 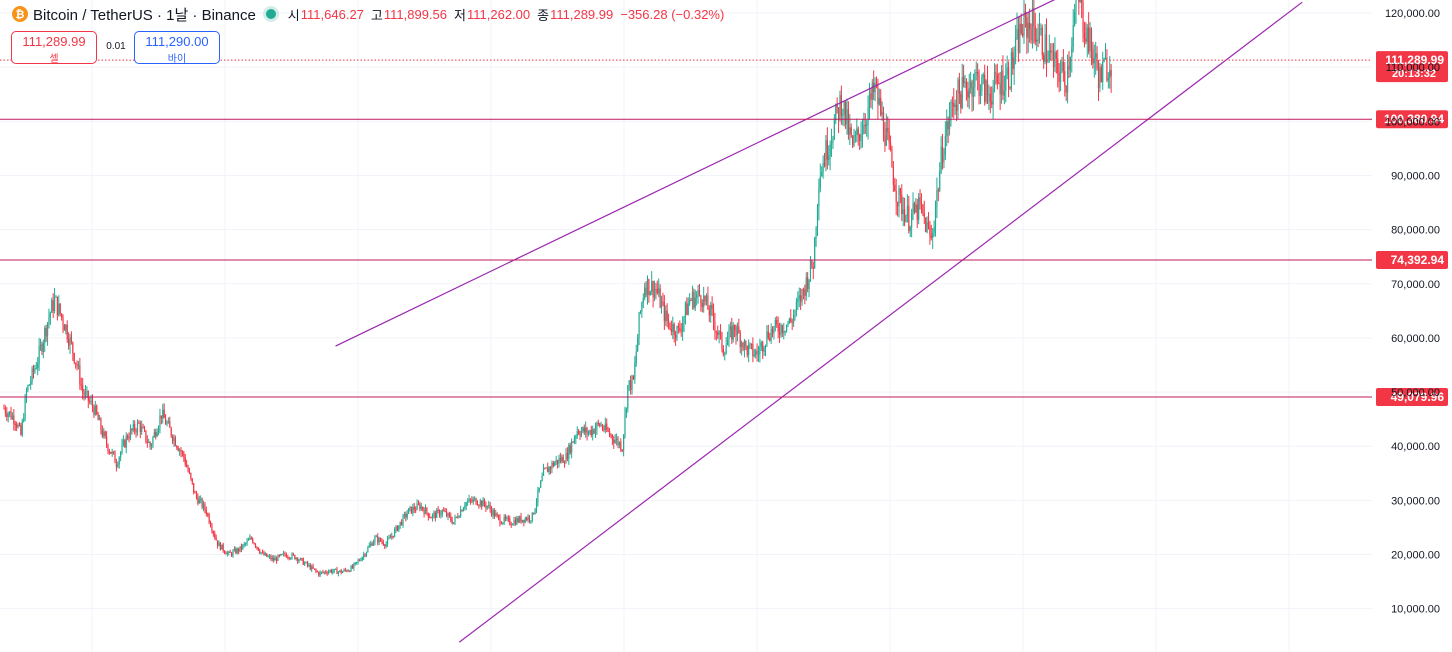 What do you see at coordinates (54, 48) in the screenshot?
I see `sell-button: 111,289.99 셀` at bounding box center [54, 48].